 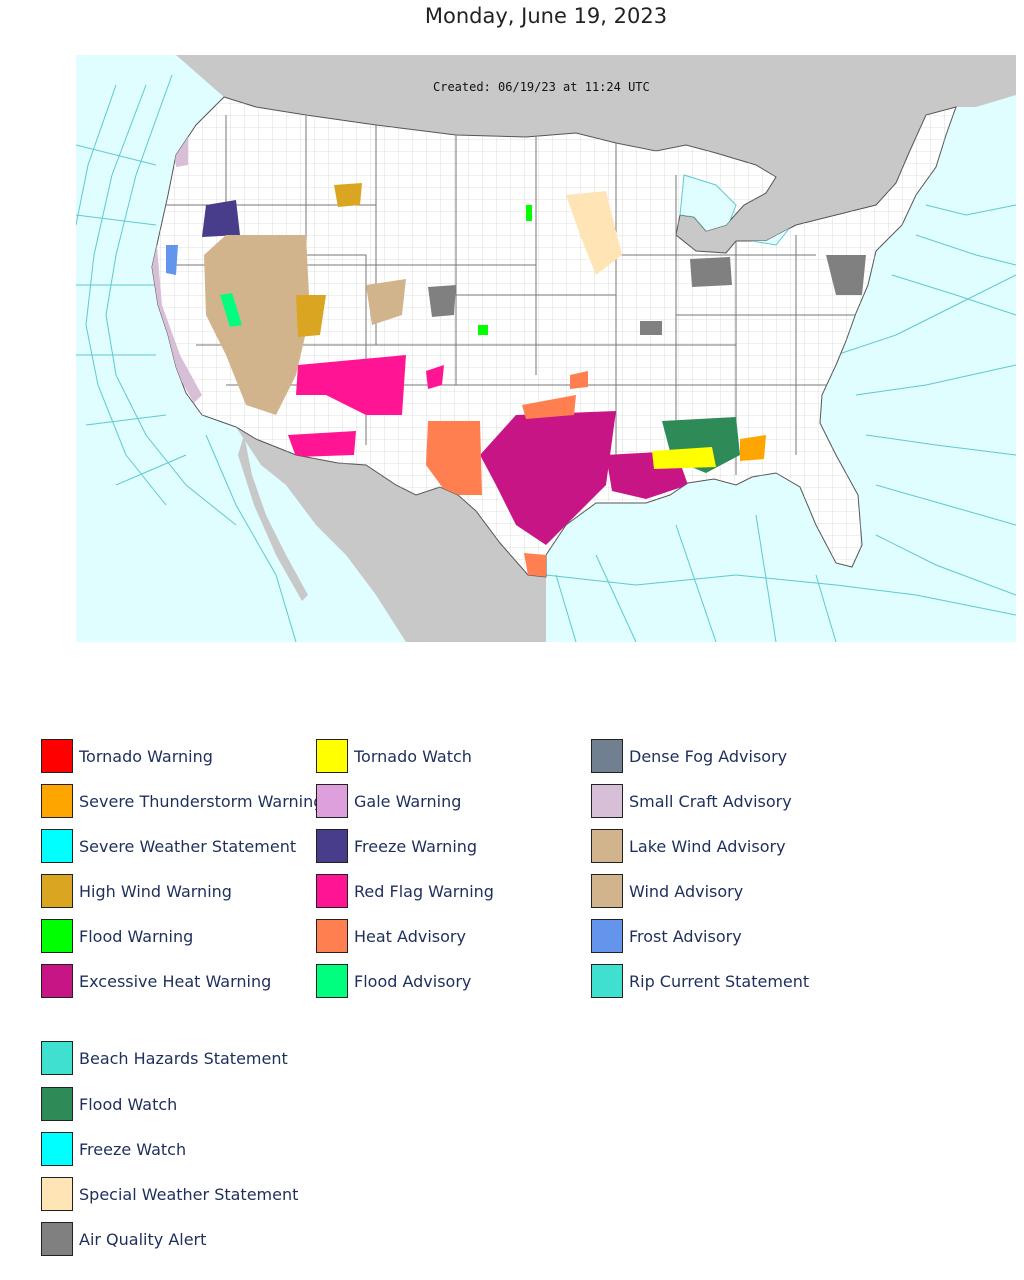 What do you see at coordinates (594, 233) in the screenshot?
I see `special-weather-statement` at bounding box center [594, 233].